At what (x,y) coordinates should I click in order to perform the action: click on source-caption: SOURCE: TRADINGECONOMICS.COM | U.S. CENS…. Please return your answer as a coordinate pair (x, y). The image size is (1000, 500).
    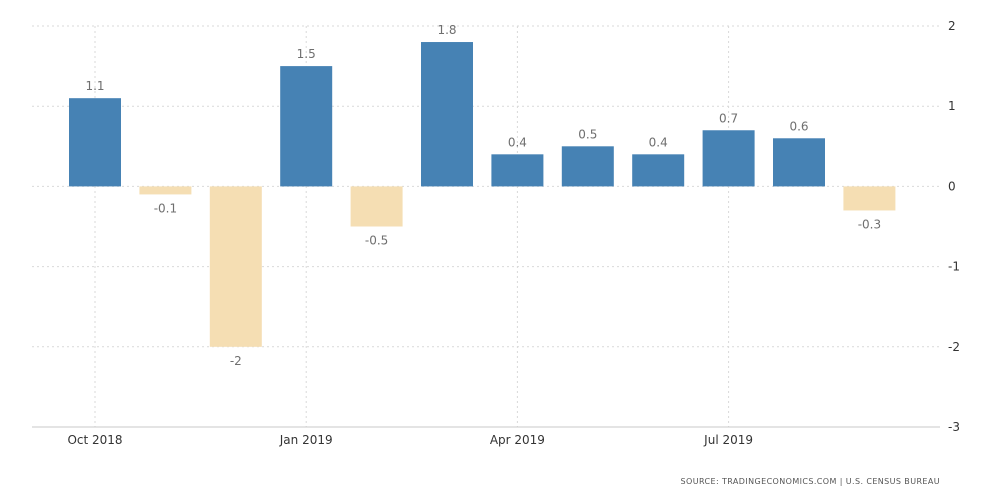
    Looking at the image, I should click on (810, 481).